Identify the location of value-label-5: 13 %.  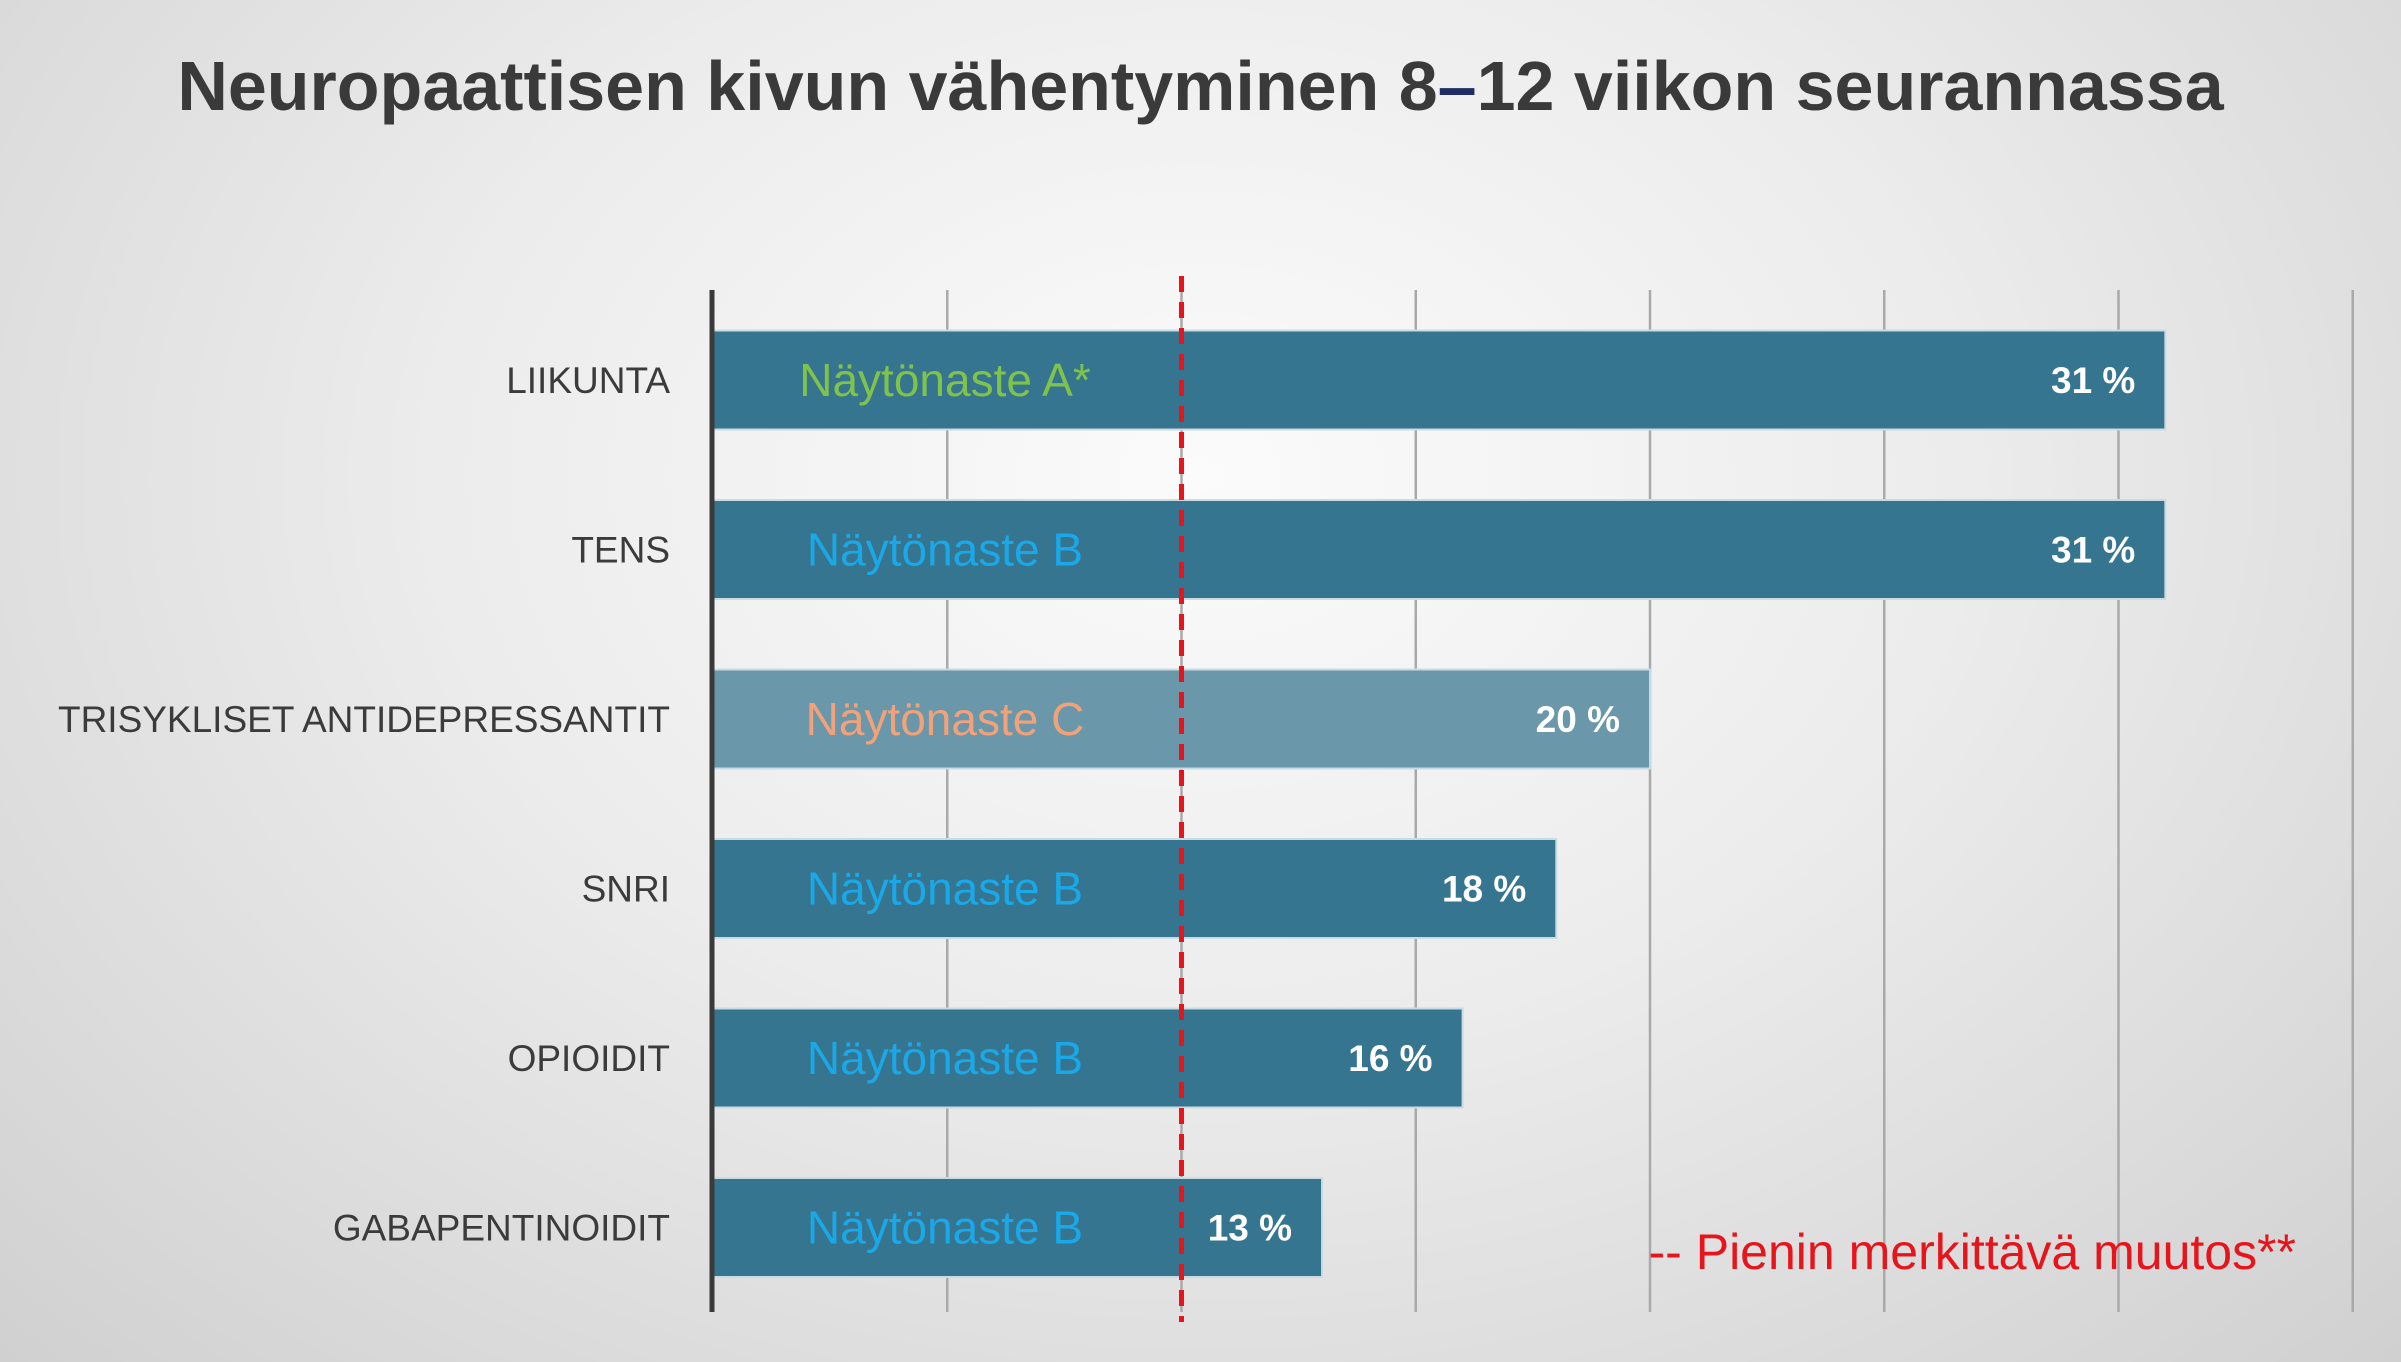
(1250, 1228).